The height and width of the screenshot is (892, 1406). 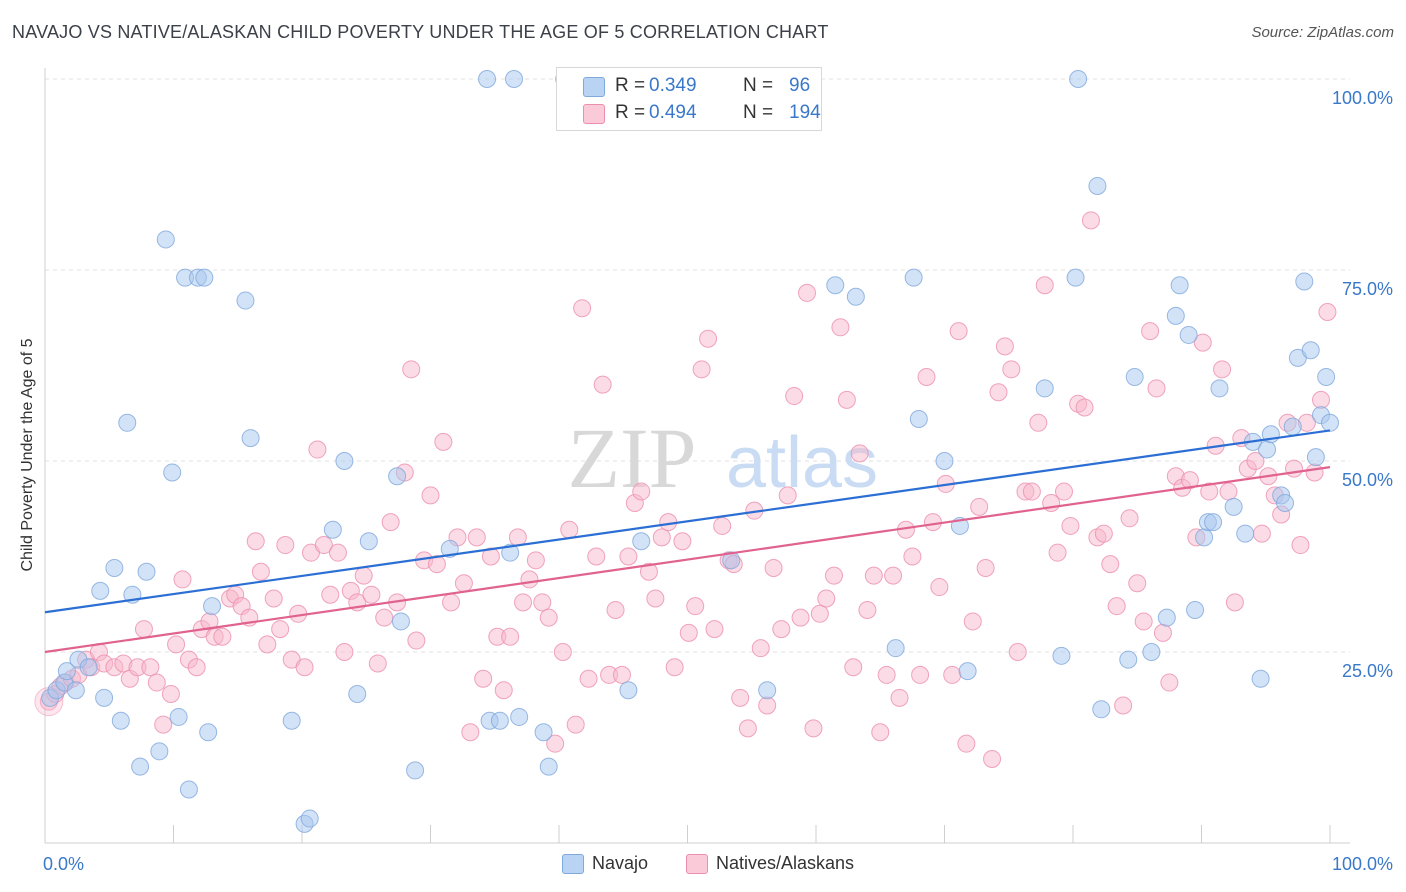 What do you see at coordinates (723, 458) in the screenshot?
I see `watermark: ZIP atlas` at bounding box center [723, 458].